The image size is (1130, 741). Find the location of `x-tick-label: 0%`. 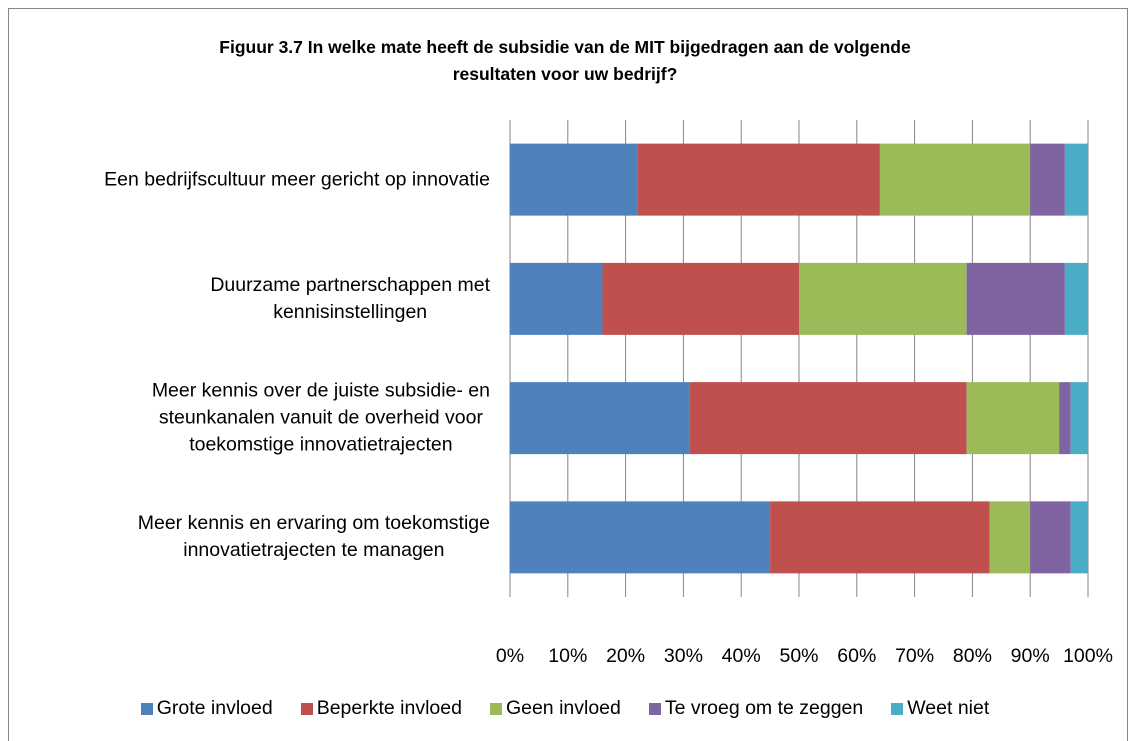

x-tick-label: 0% is located at coordinates (510, 656).